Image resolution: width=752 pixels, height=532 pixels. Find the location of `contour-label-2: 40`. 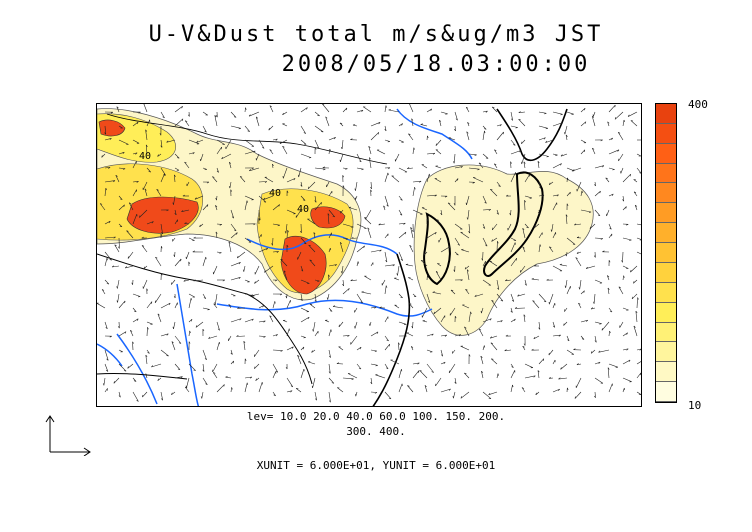

contour-label-2: 40 is located at coordinates (275, 193).